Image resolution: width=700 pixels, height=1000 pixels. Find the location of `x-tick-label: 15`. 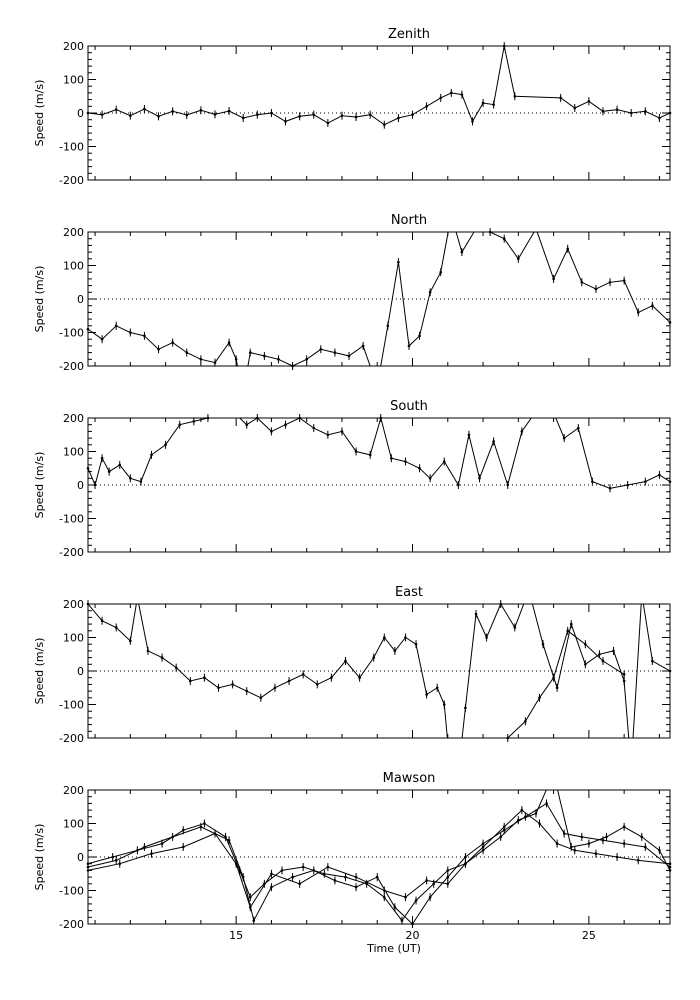

x-tick-label: 15 is located at coordinates (236, 935).